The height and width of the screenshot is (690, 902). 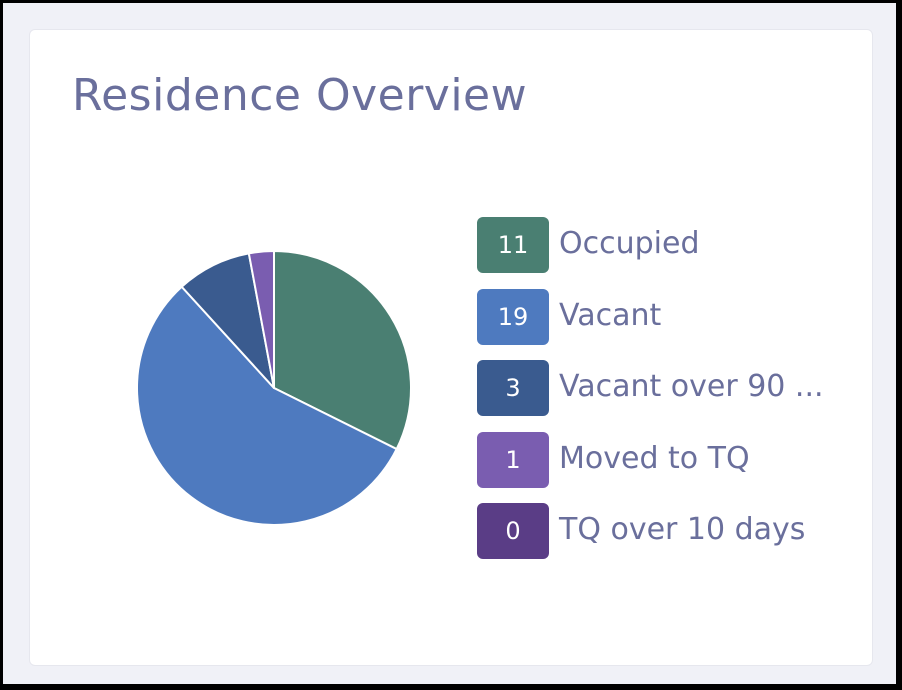 I want to click on residence-pie-chart, so click(x=274, y=388).